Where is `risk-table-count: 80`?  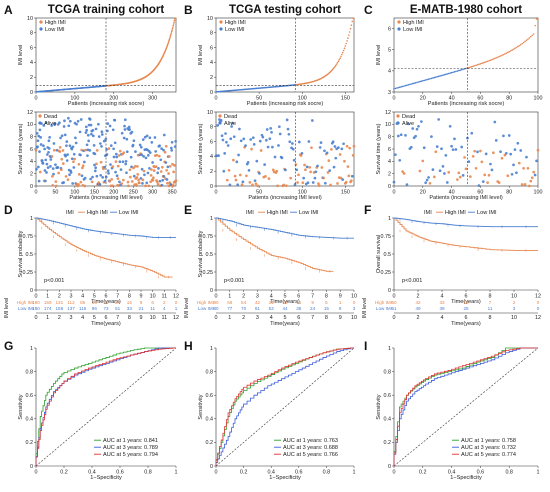 risk-table-count: 80 is located at coordinates (216, 302).